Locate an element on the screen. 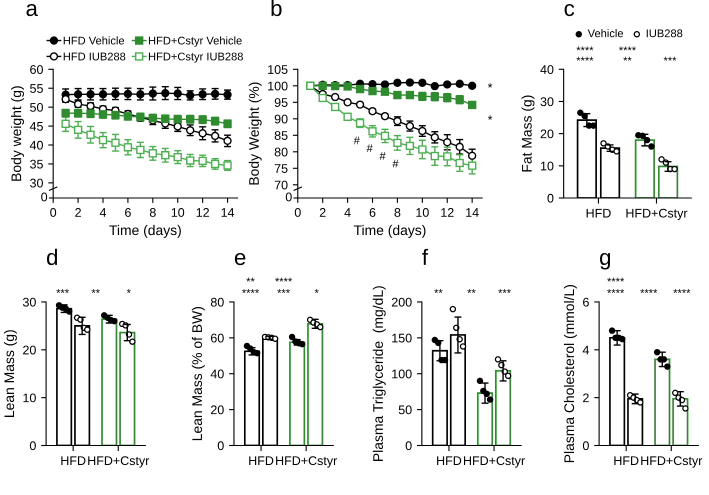  y-tick-label: 95 is located at coordinates (281, 102).